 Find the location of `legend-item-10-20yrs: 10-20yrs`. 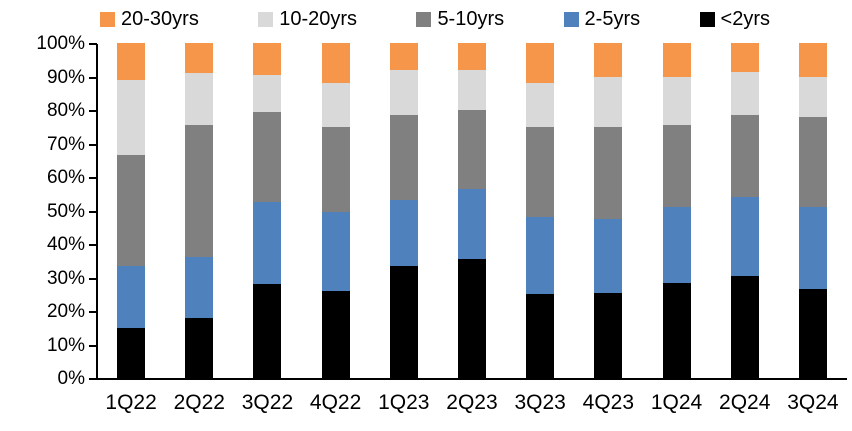

legend-item-10-20yrs: 10-20yrs is located at coordinates (307, 19).